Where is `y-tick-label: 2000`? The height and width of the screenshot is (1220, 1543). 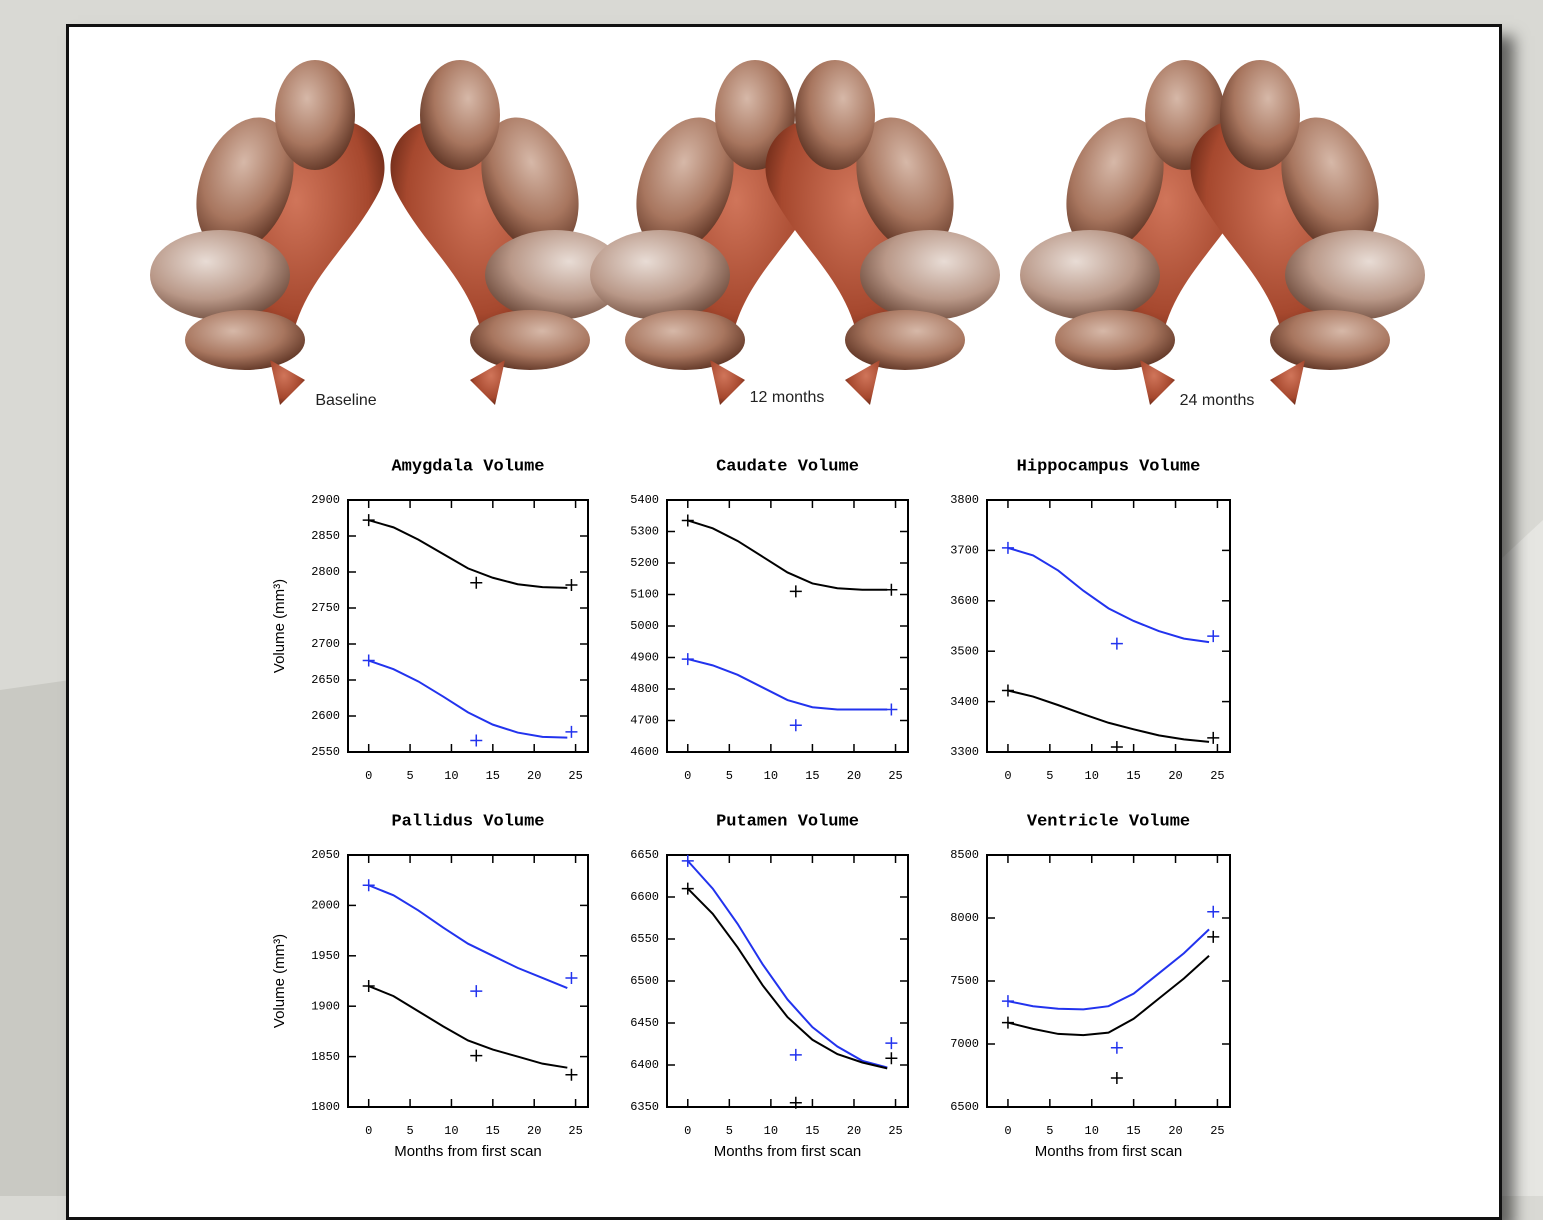
y-tick-label: 2000 is located at coordinates (325, 906).